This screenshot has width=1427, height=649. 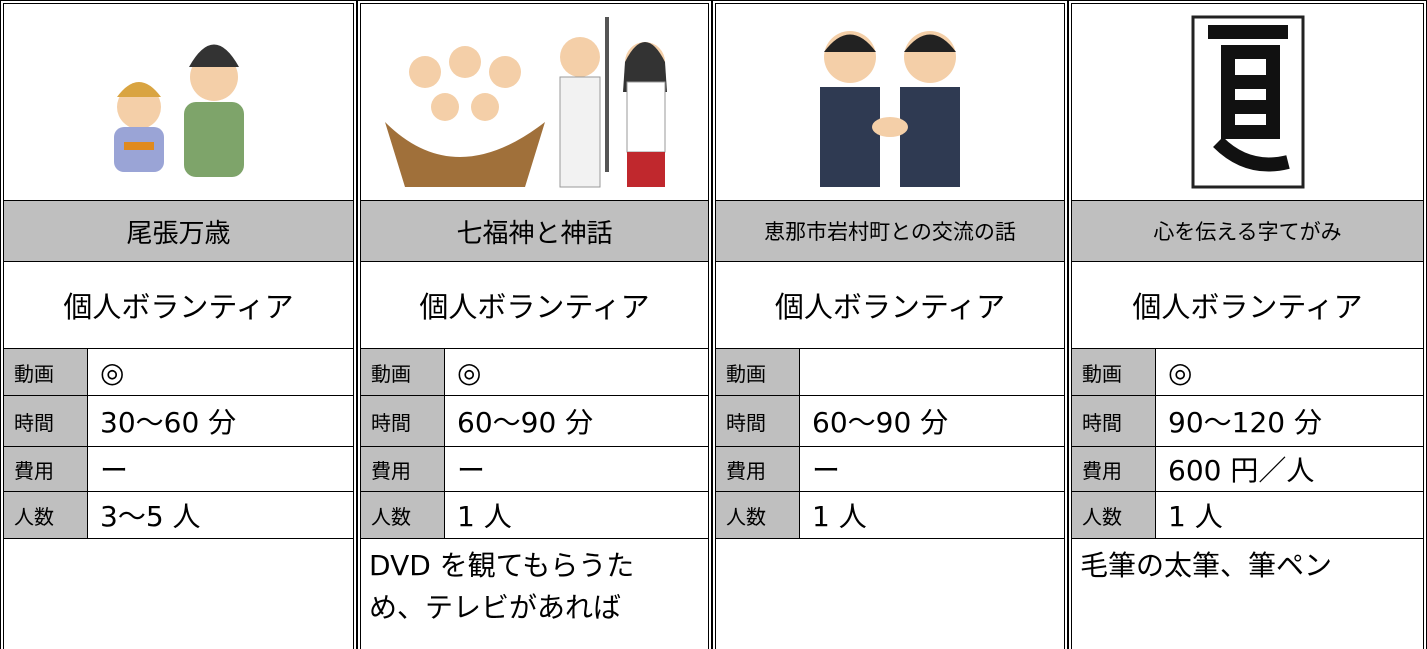 I want to click on note-line: DVD を観てもらうた, so click(x=502, y=565).